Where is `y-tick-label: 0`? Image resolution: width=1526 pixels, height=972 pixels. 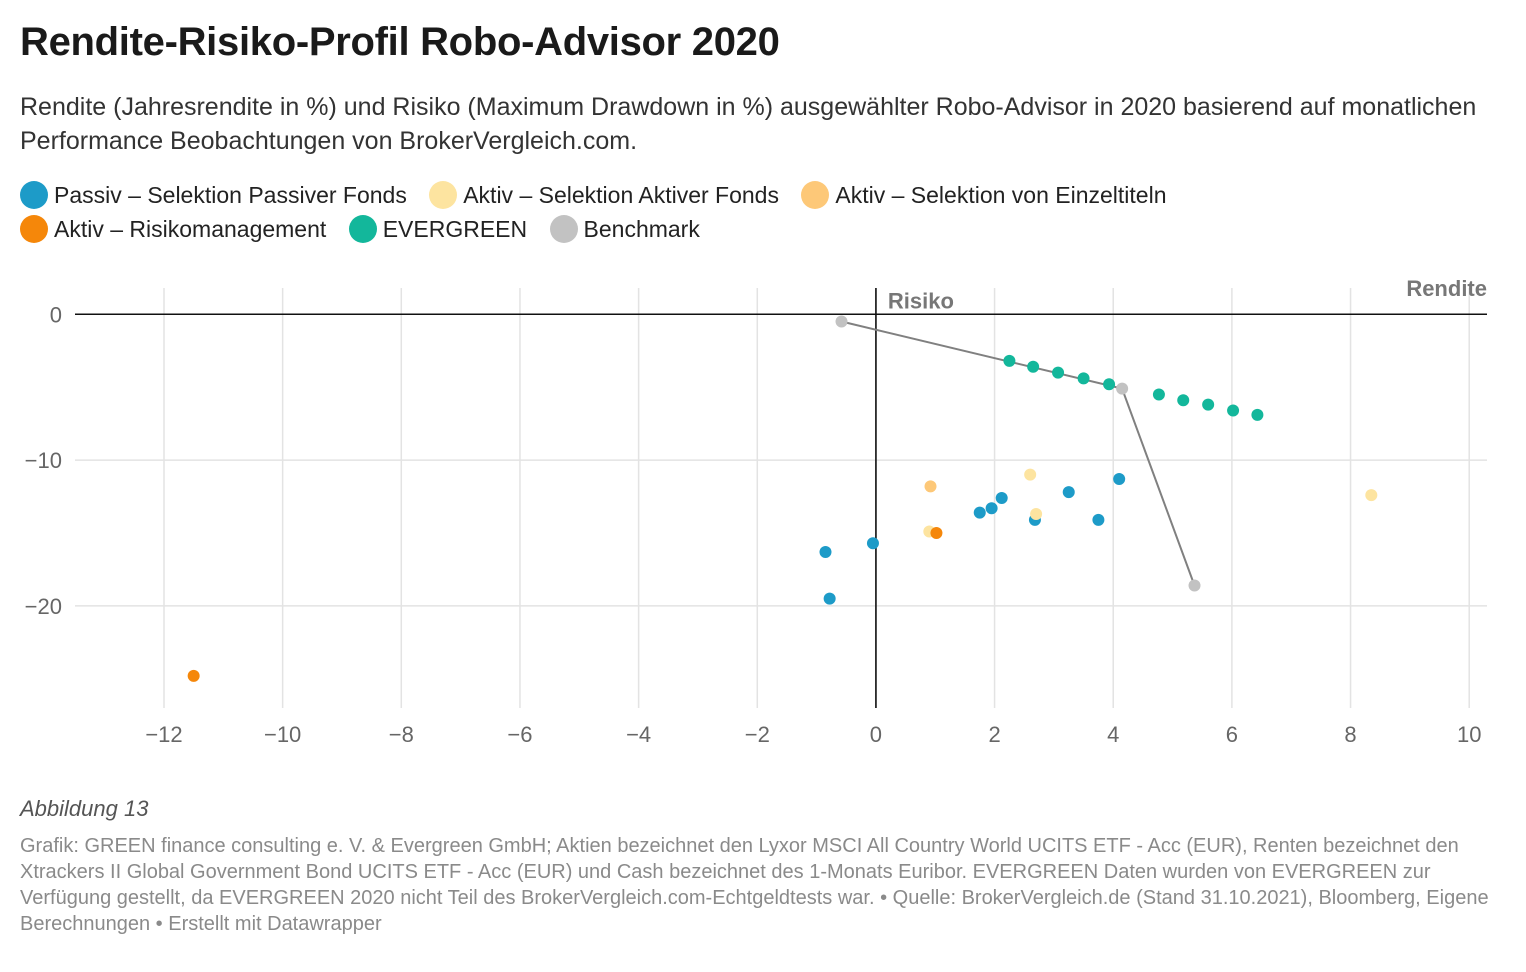
y-tick-label: 0 is located at coordinates (56, 314).